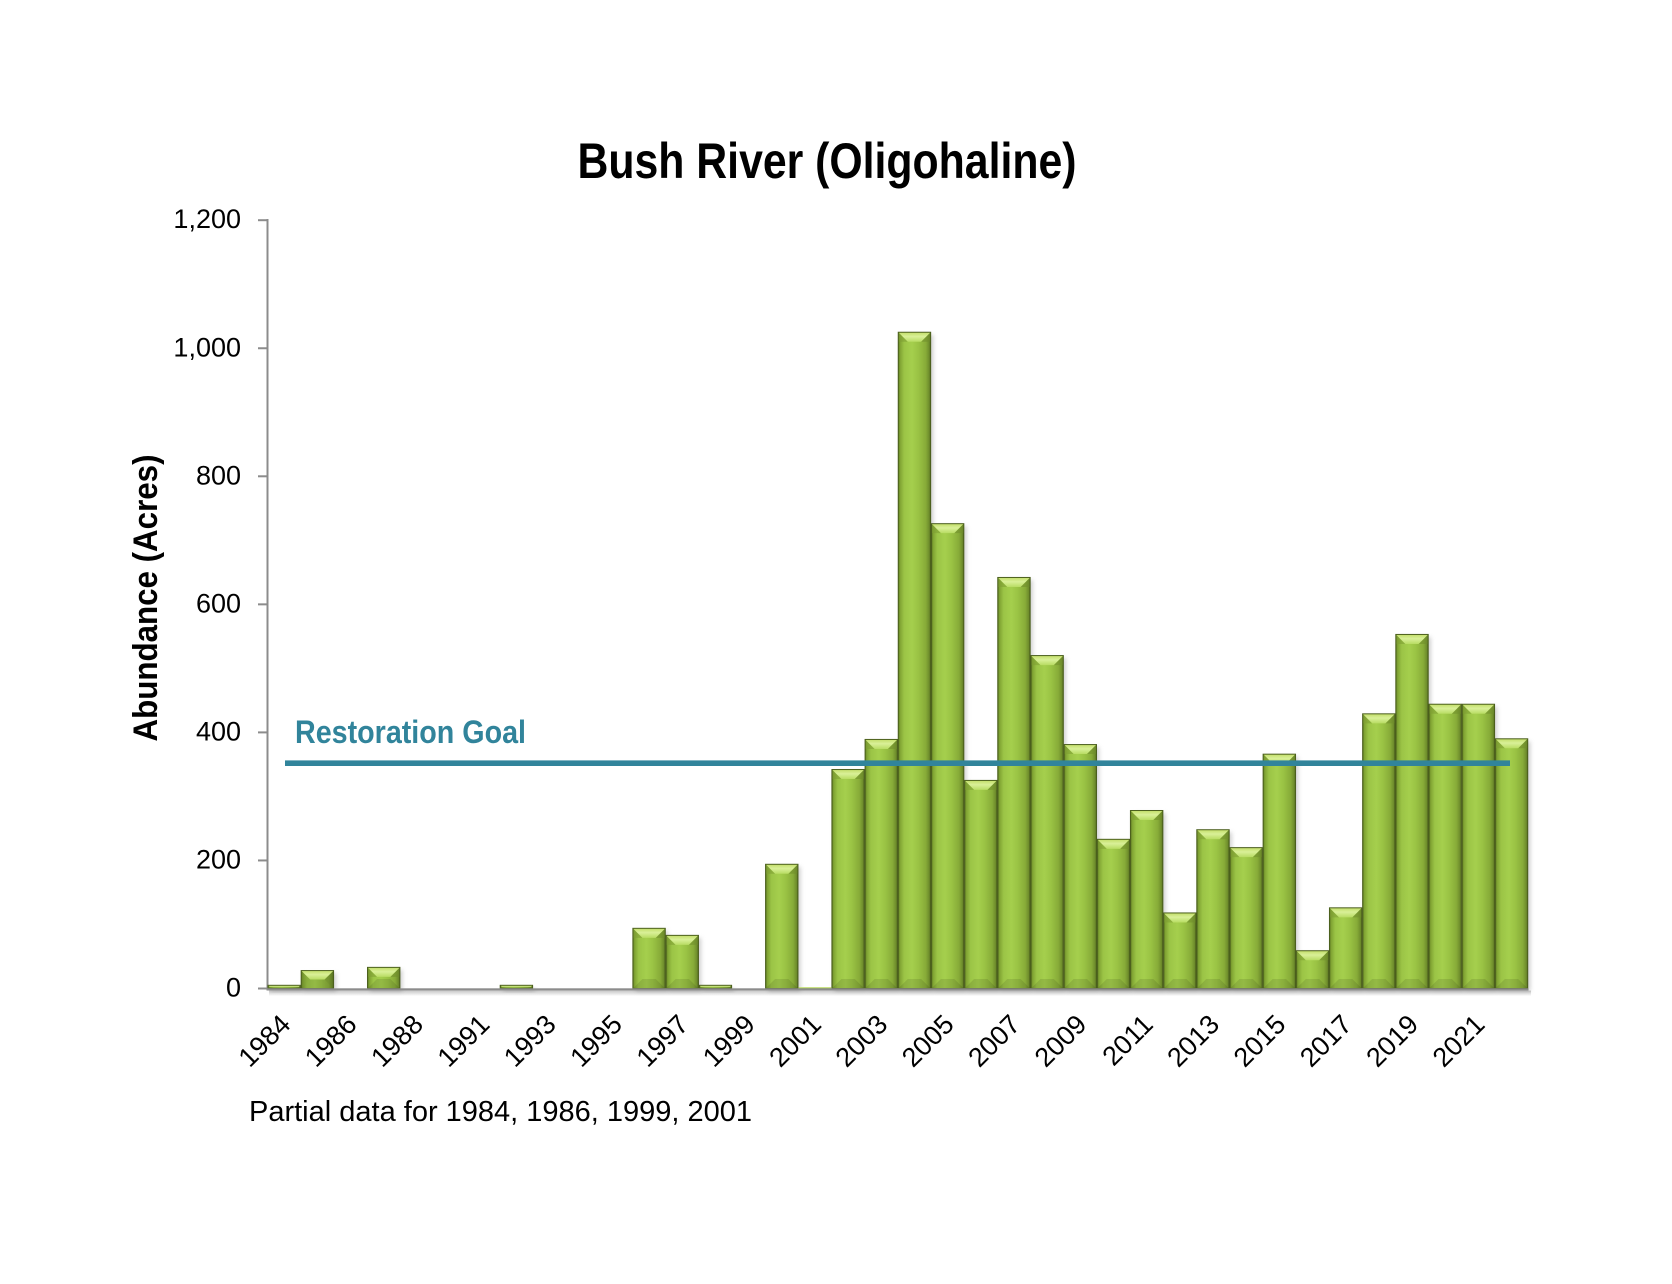 The image size is (1672, 1284). Describe the element at coordinates (795, 1041) in the screenshot. I see `svg-text: 2001` at that location.